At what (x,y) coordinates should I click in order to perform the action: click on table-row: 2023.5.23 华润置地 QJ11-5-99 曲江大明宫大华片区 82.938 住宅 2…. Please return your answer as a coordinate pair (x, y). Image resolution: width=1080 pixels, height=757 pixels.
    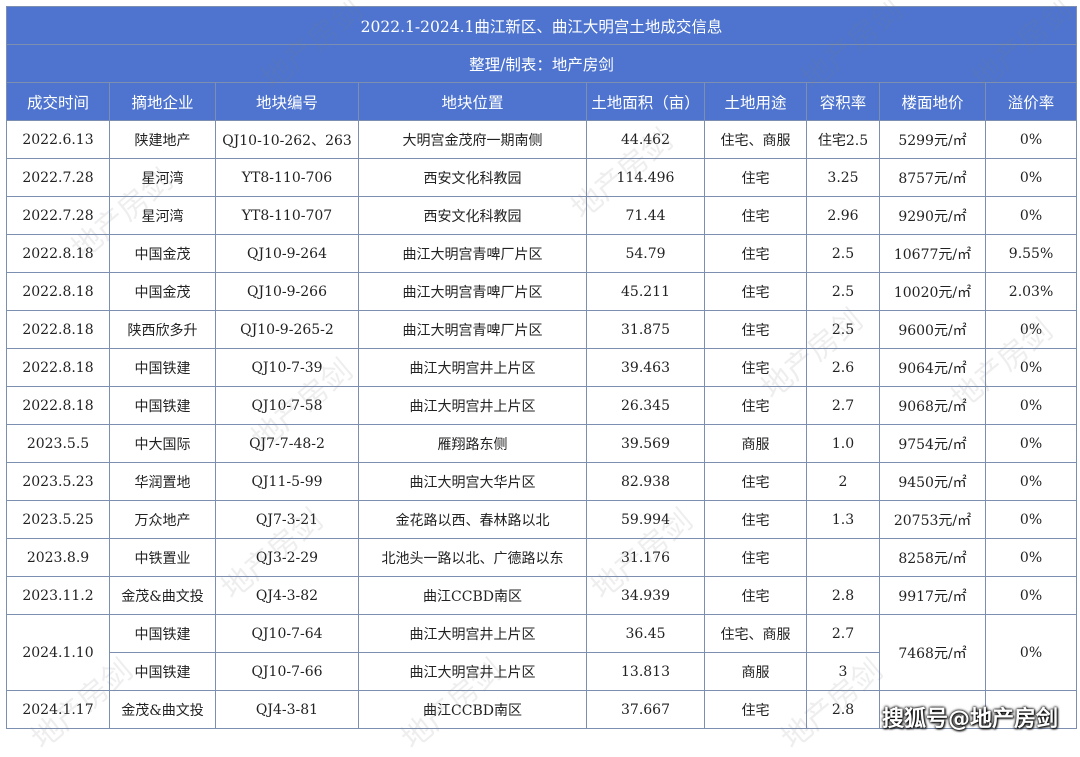
    Looking at the image, I should click on (542, 481).